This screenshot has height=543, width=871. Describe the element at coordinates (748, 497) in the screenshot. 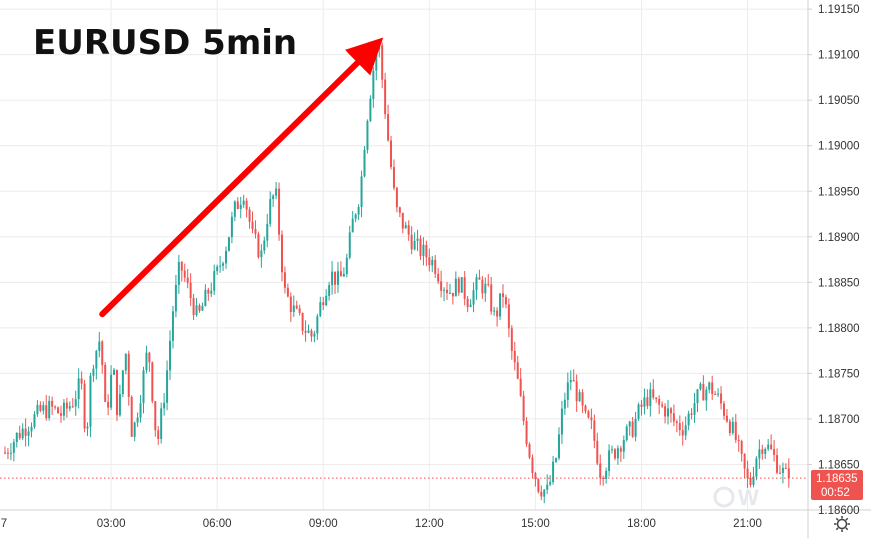

I see `svg-text: W` at that location.